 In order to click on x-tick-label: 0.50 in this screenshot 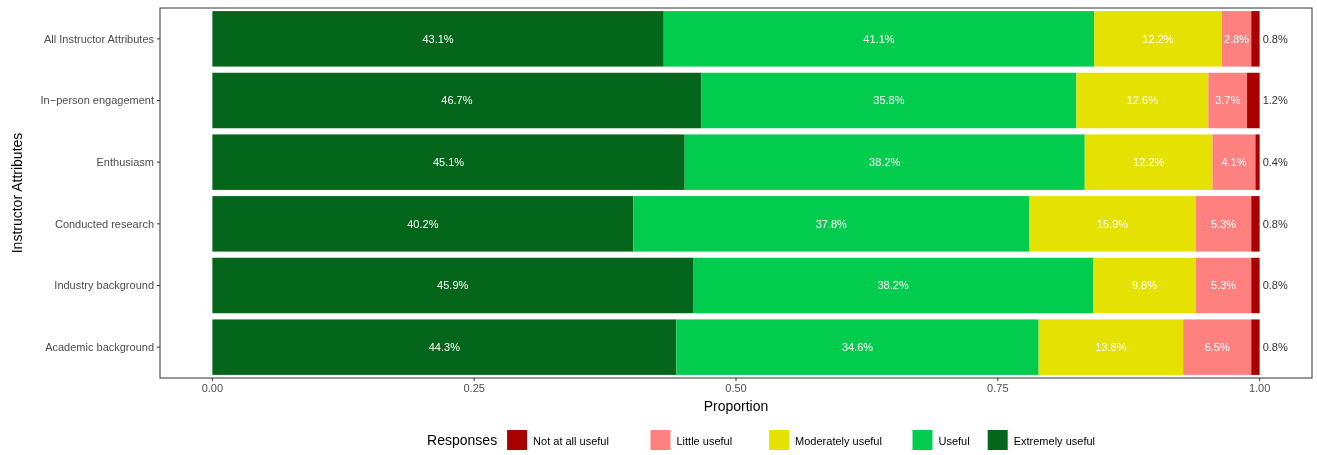, I will do `click(736, 388)`.